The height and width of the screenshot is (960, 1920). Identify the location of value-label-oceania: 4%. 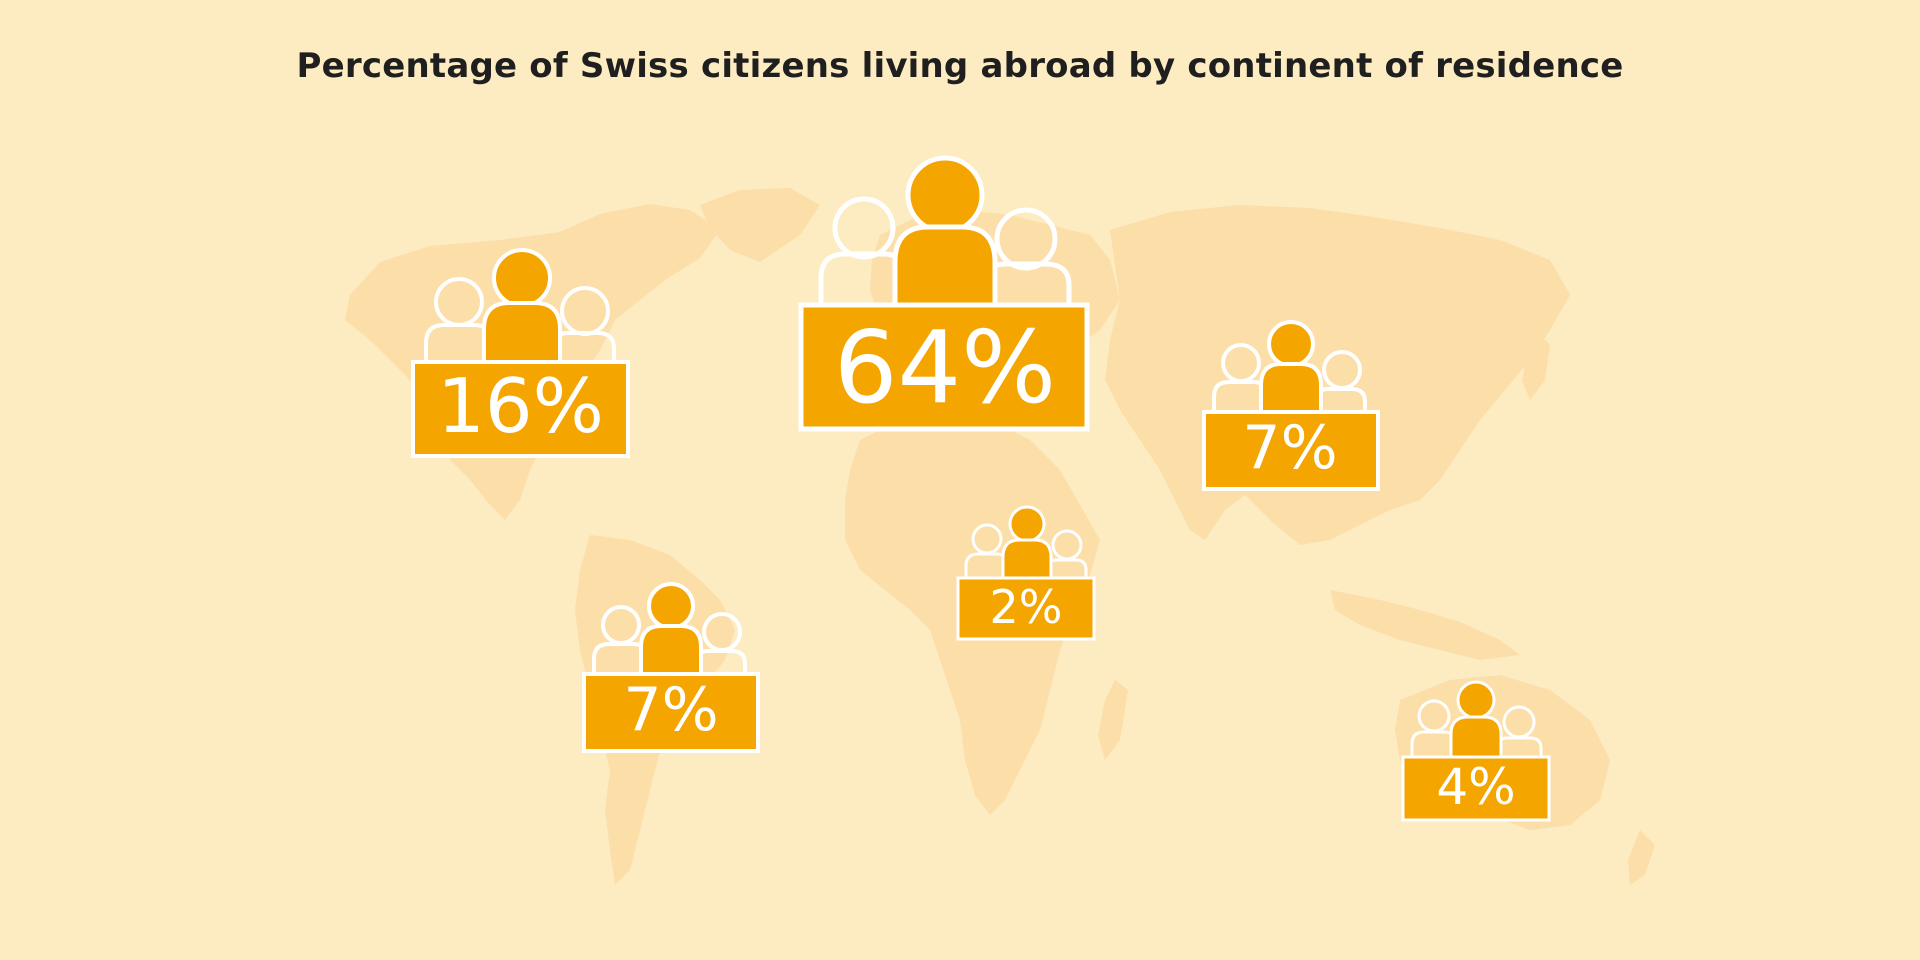
(1476, 787).